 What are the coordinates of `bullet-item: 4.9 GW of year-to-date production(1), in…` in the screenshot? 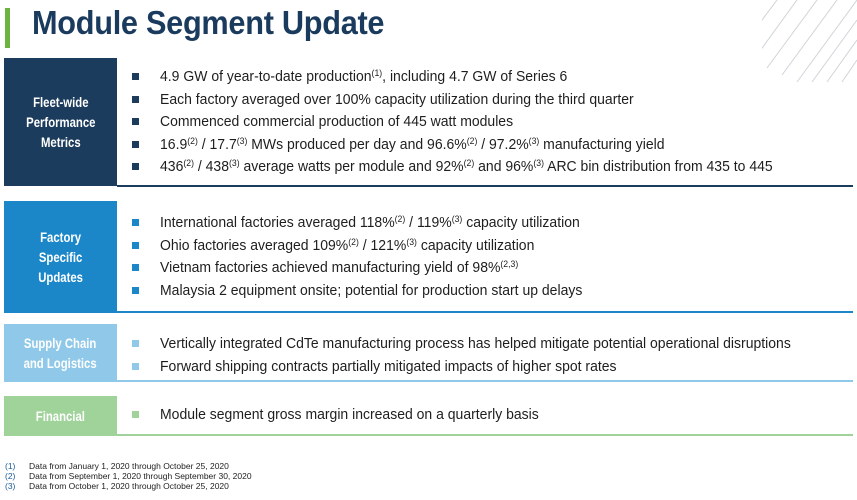 It's located at (462, 77).